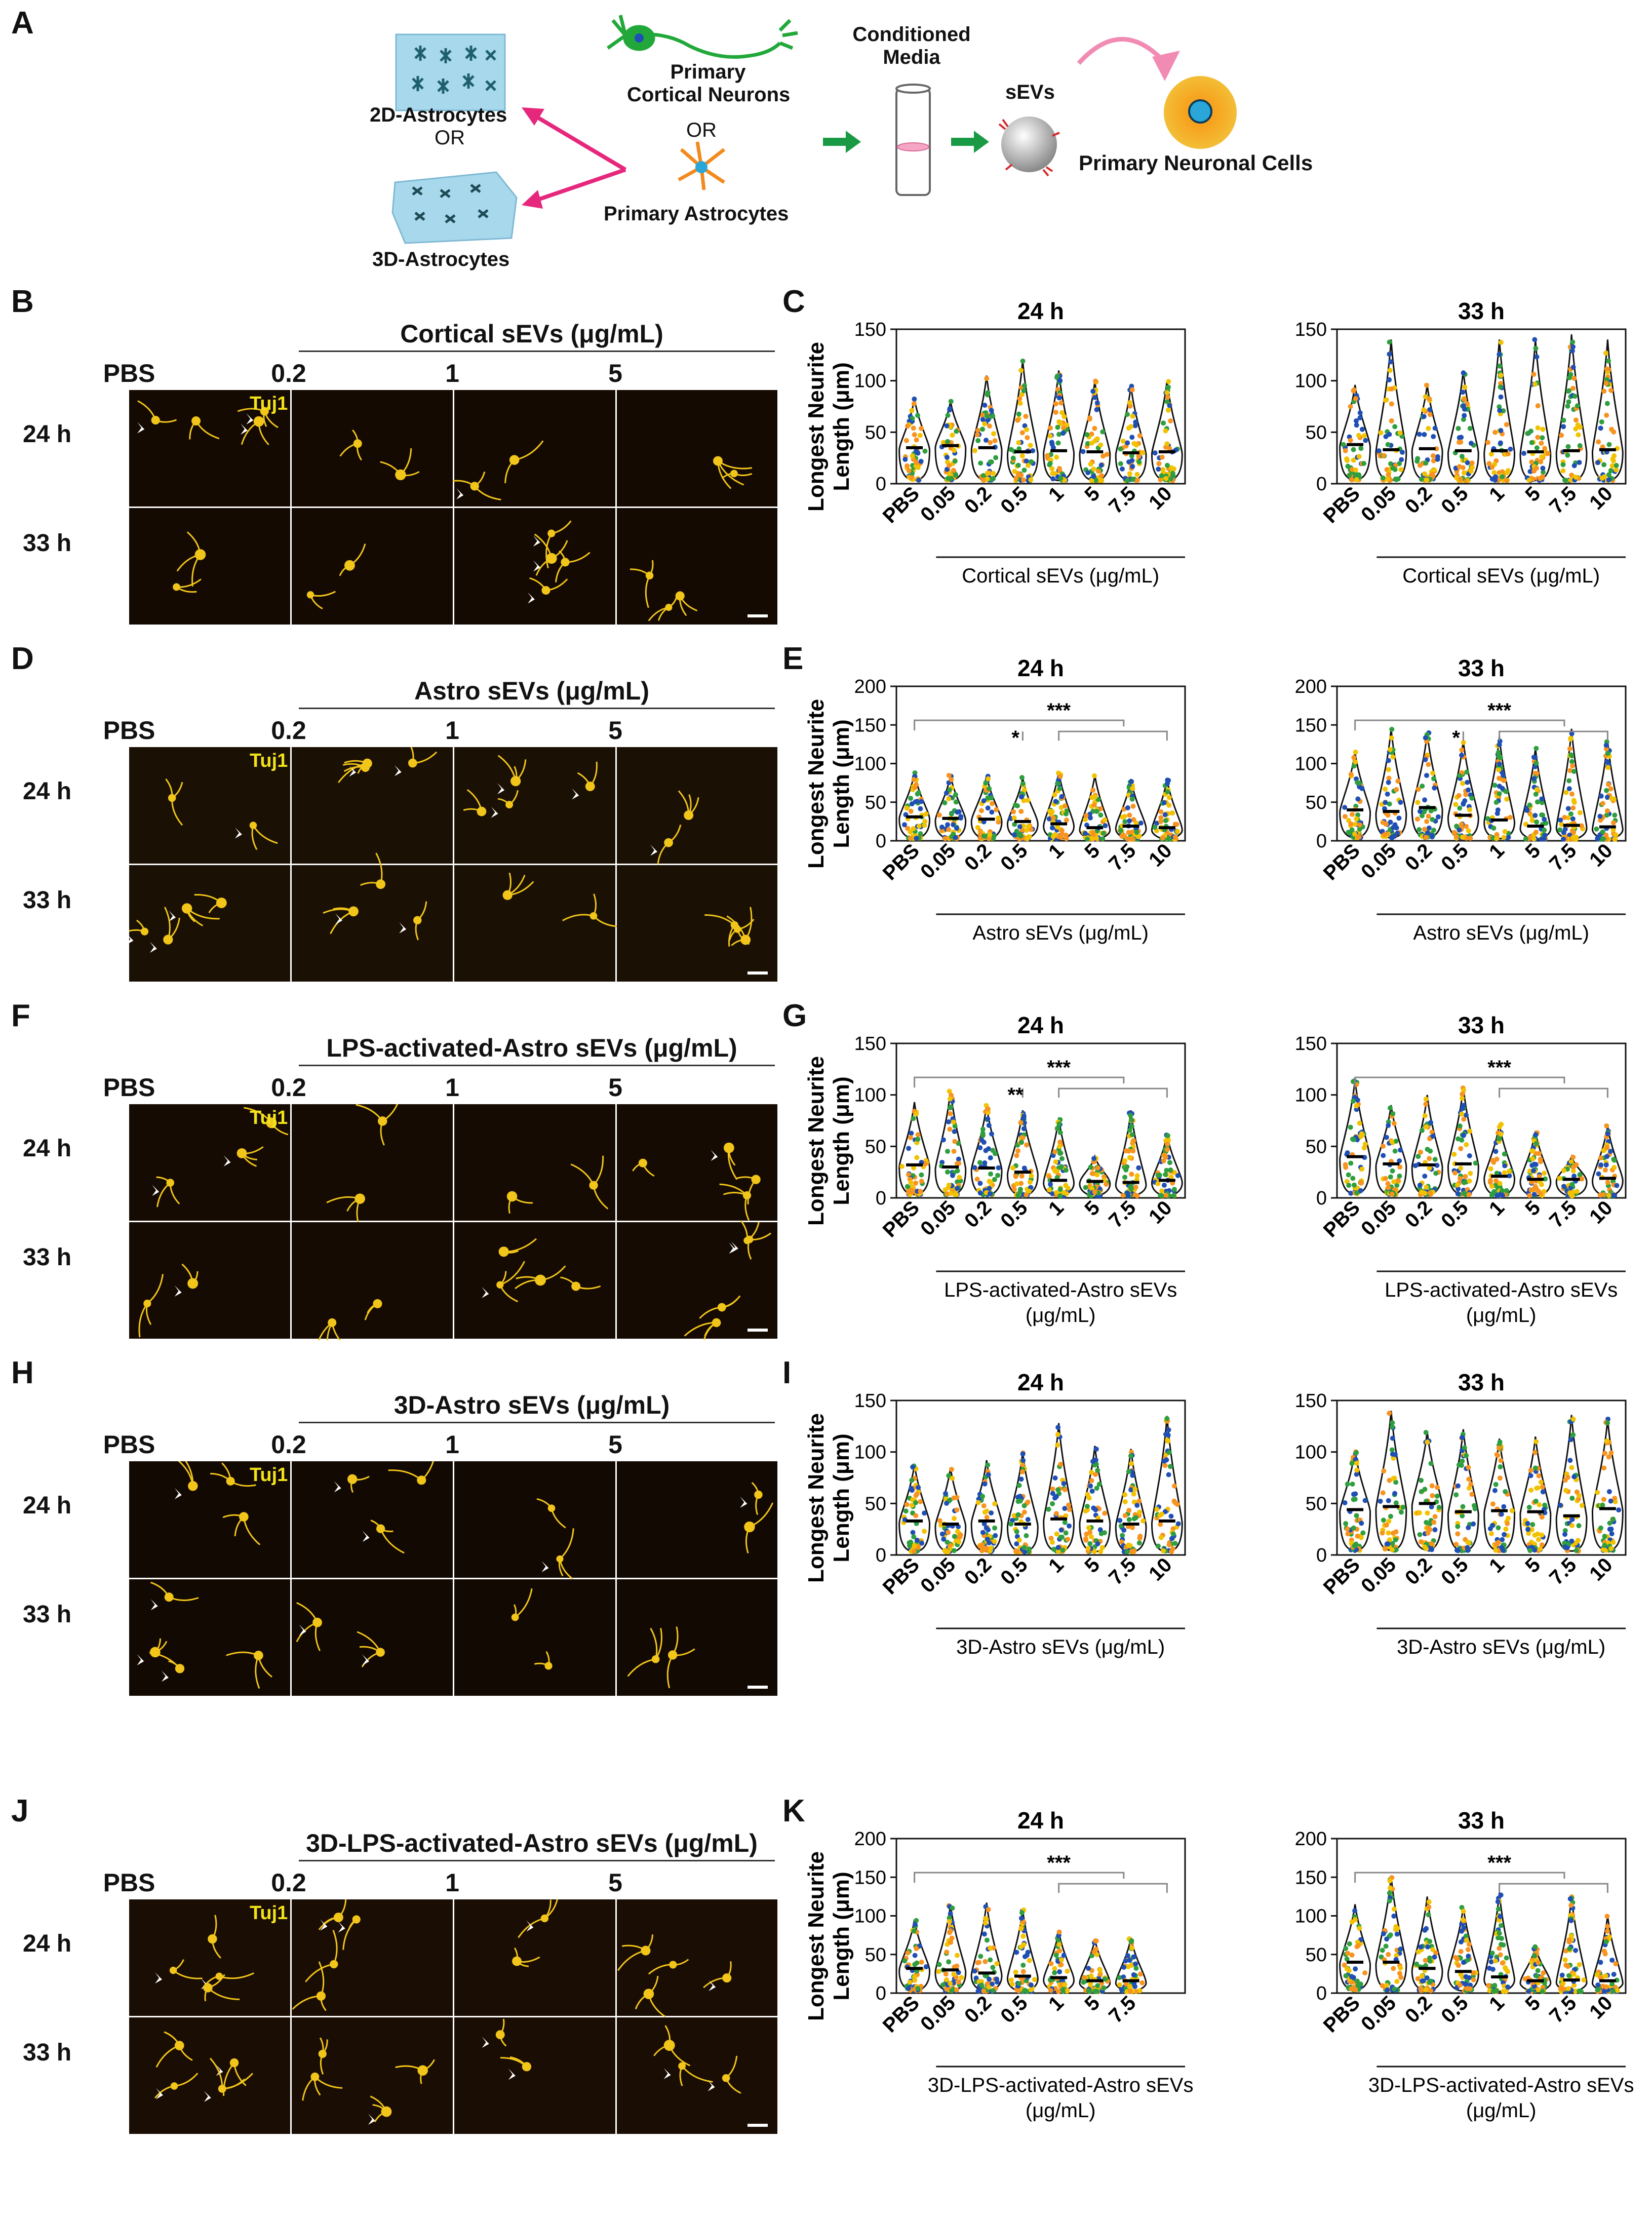  What do you see at coordinates (452, 373) in the screenshot?
I see `column-label-conc: 1` at bounding box center [452, 373].